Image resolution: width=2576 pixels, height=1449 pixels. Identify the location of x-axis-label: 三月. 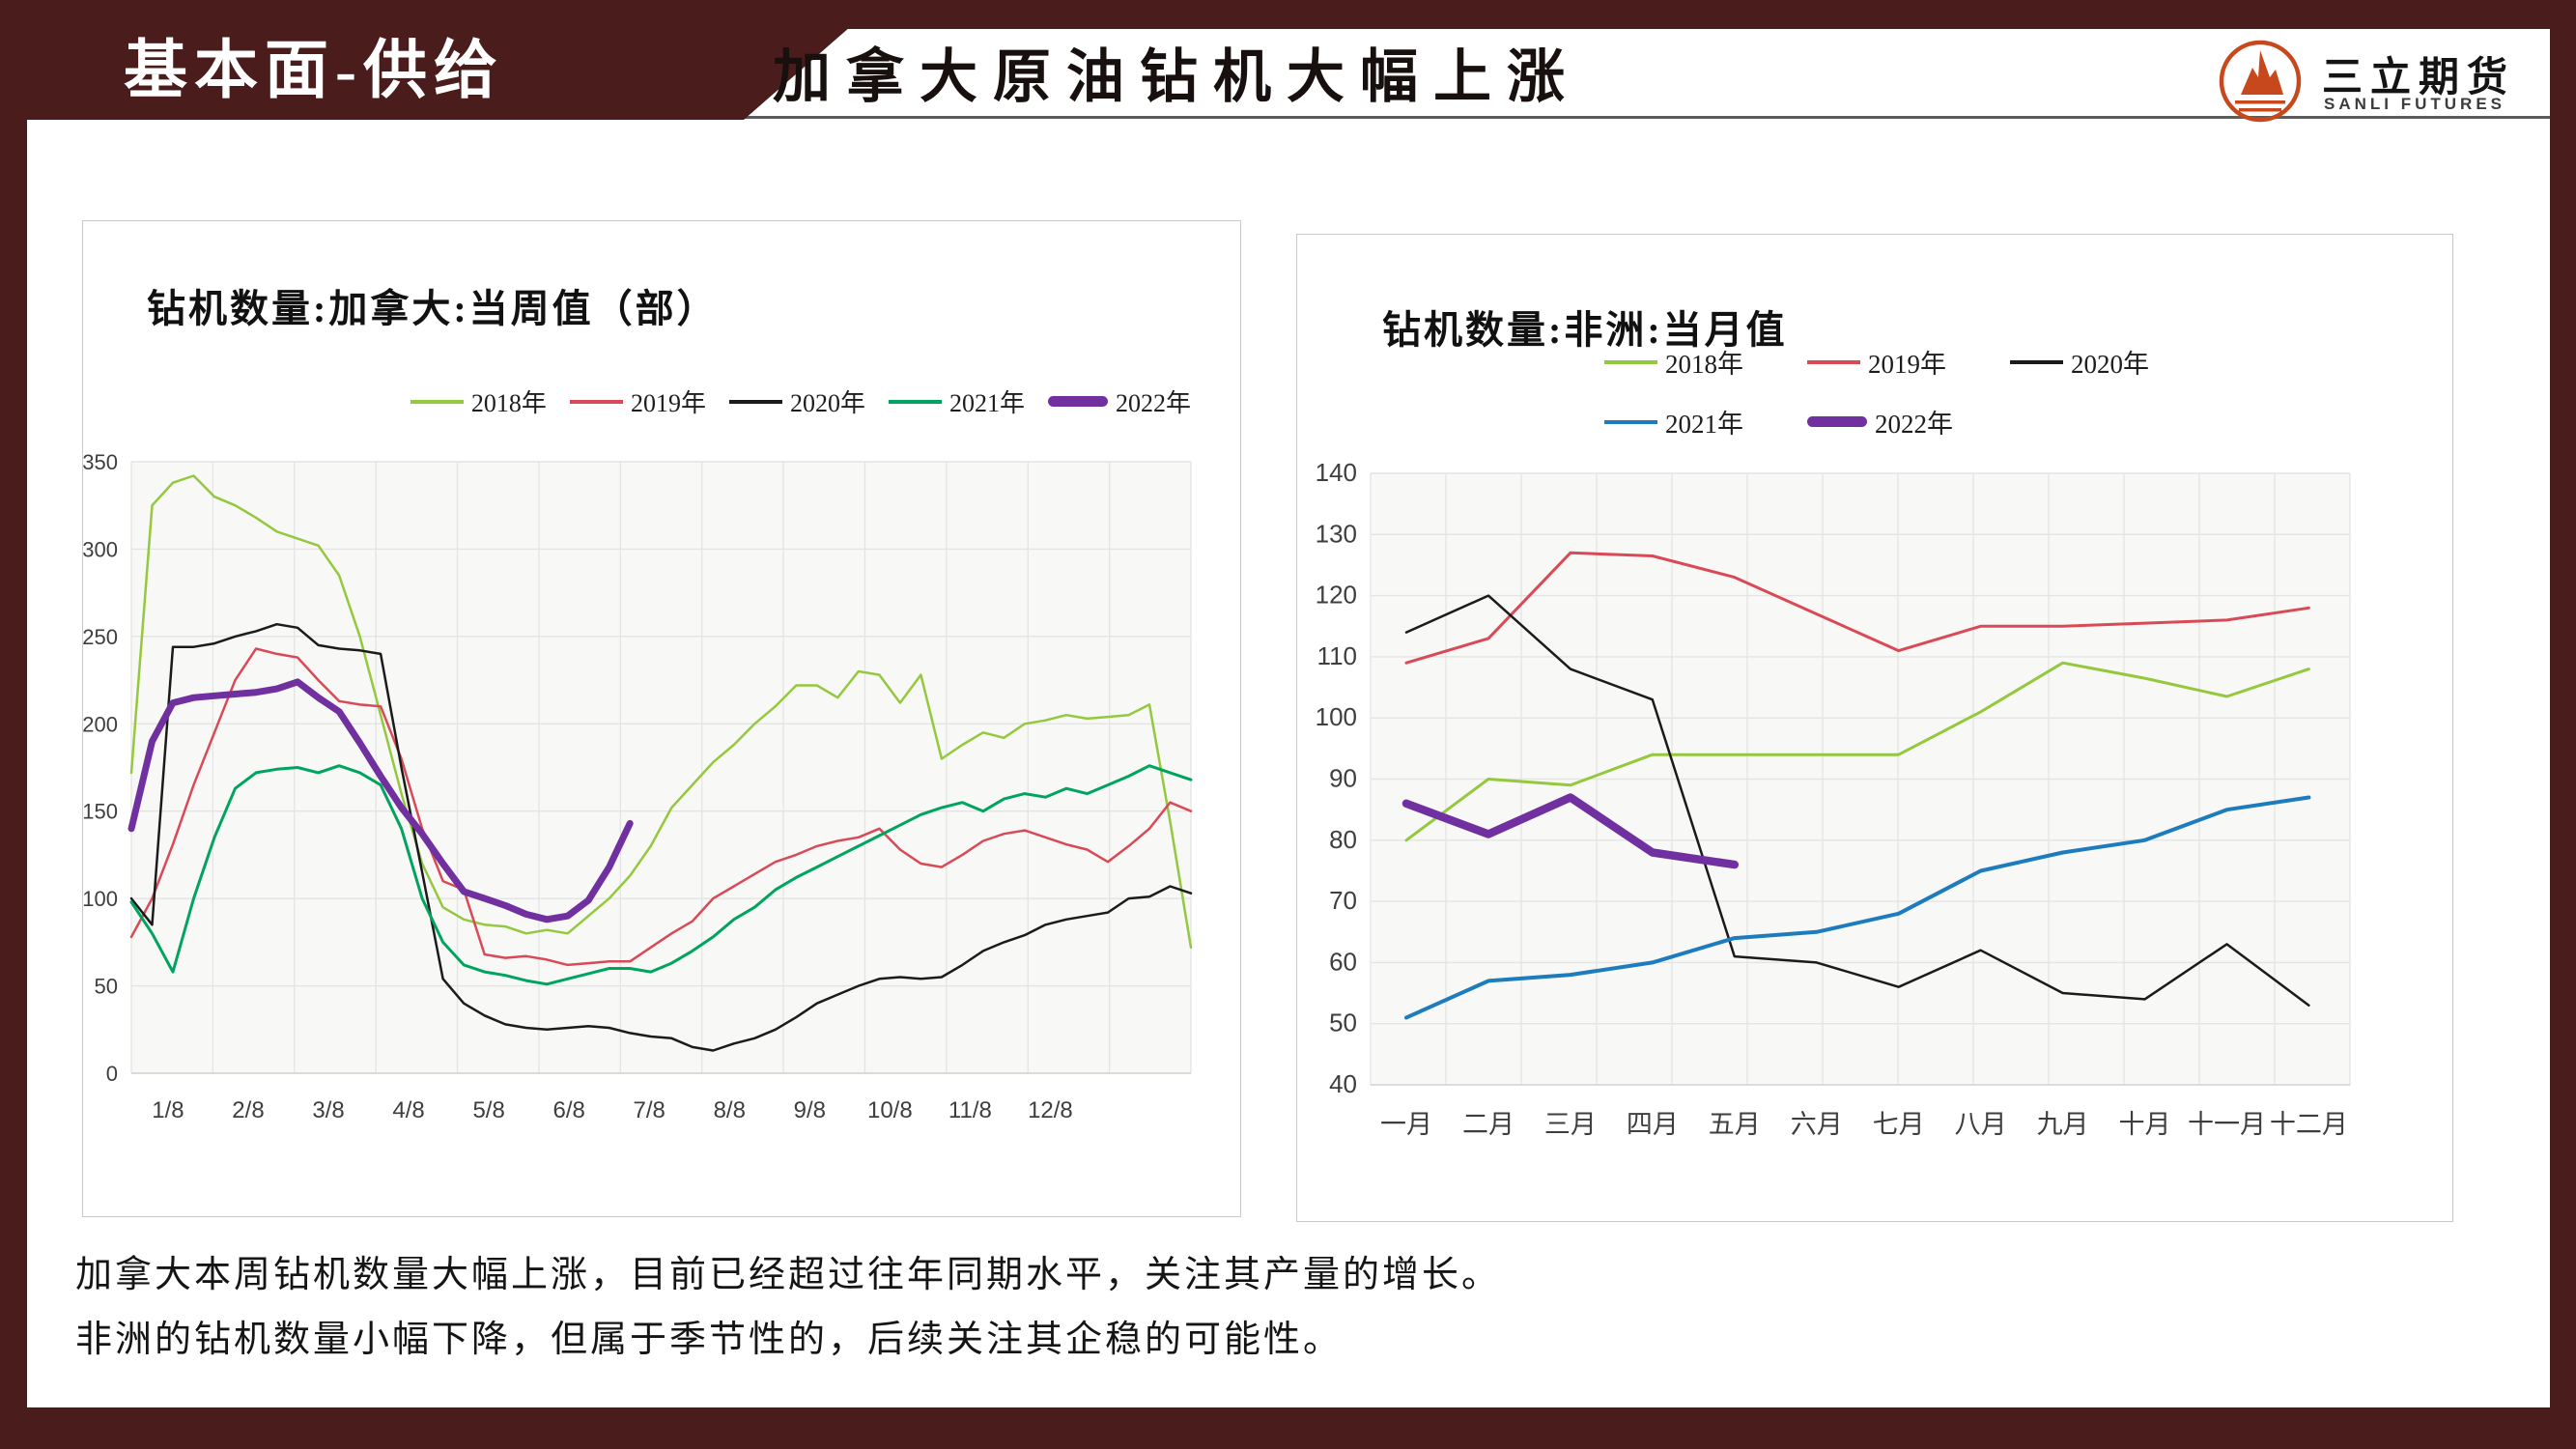
(1570, 1124).